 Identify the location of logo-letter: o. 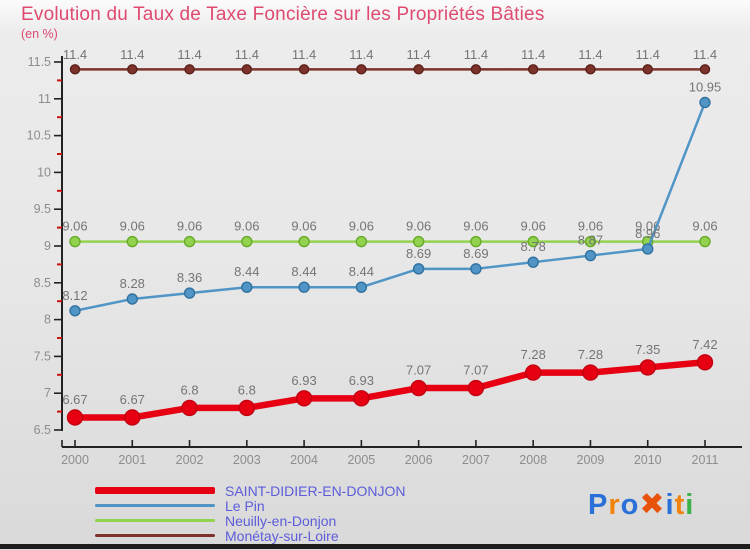
(630, 505).